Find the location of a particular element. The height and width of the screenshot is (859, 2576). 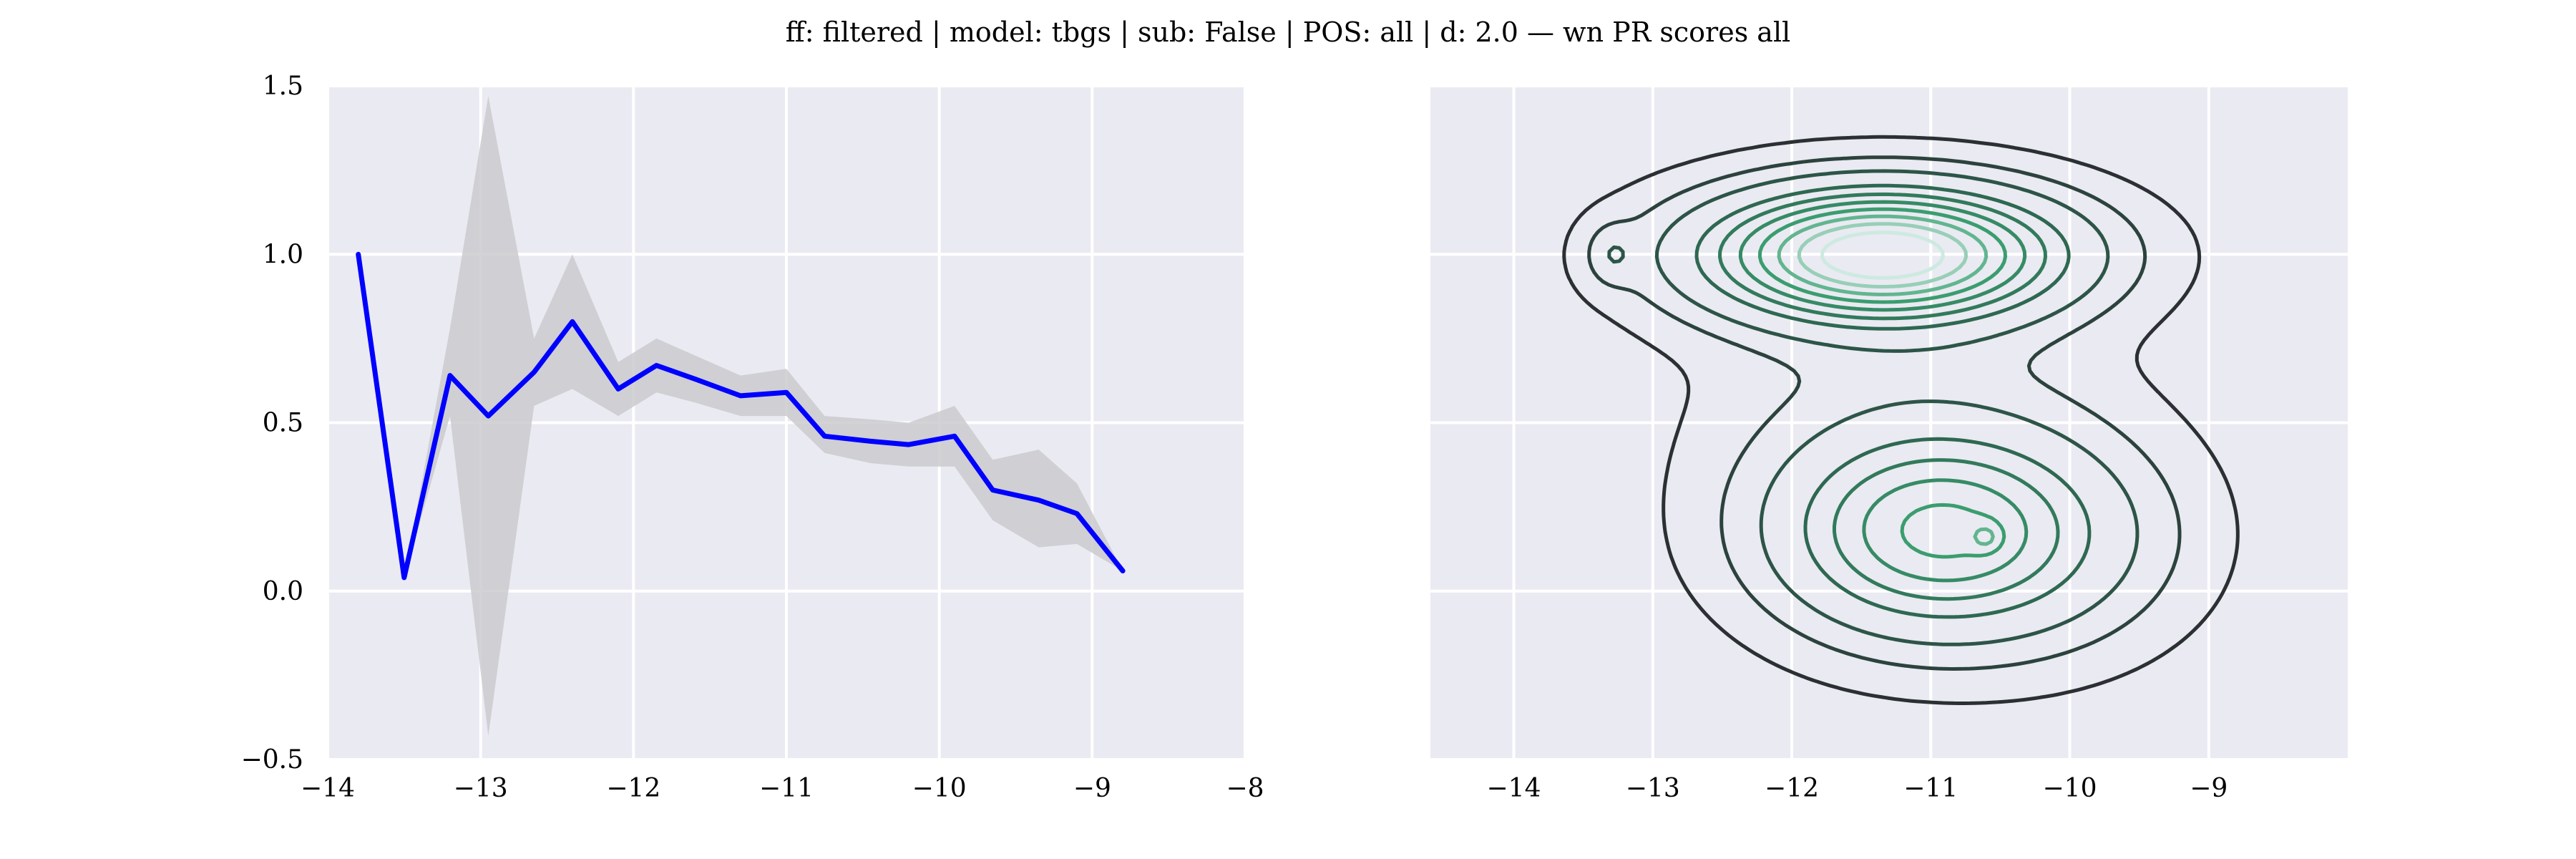

right-x-tick-label: −14 is located at coordinates (1514, 788).